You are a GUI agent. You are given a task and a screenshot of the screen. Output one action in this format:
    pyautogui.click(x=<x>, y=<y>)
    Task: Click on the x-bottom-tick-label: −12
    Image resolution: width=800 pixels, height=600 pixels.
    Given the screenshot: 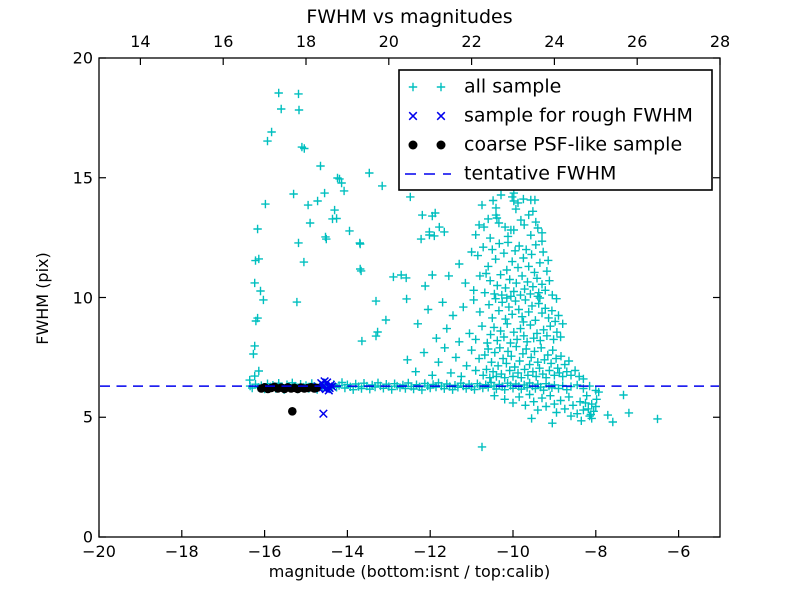 What is the action you would take?
    pyautogui.click(x=430, y=551)
    